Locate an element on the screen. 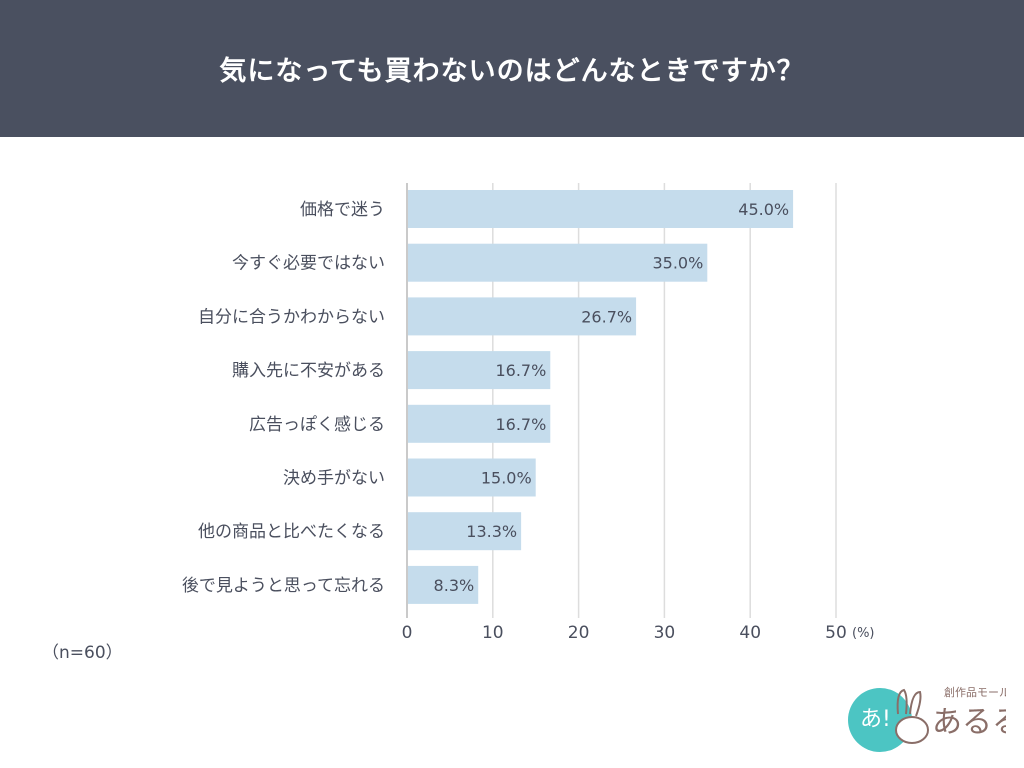 This screenshot has width=1024, height=768. svg-text: あるる is located at coordinates (969, 722).